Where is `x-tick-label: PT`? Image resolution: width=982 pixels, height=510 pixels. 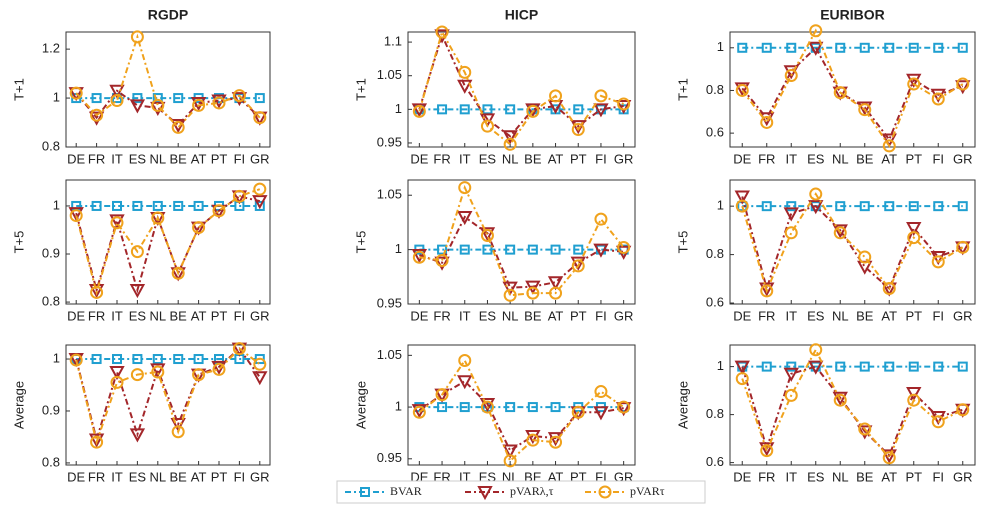 x-tick-label: PT is located at coordinates (578, 315).